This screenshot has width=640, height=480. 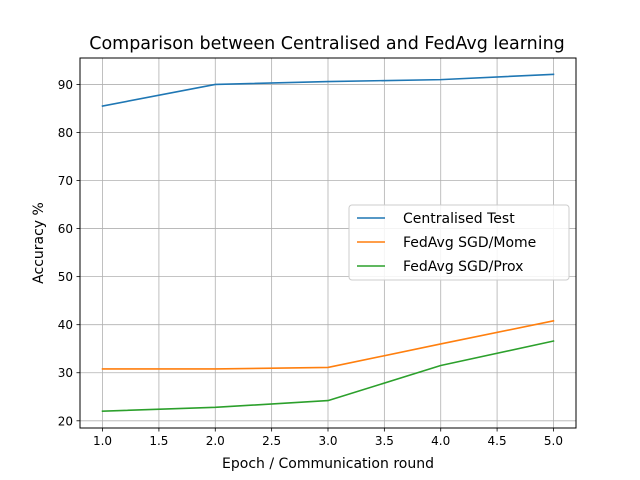 What do you see at coordinates (271, 441) in the screenshot?
I see `x-tick-label: 2.5` at bounding box center [271, 441].